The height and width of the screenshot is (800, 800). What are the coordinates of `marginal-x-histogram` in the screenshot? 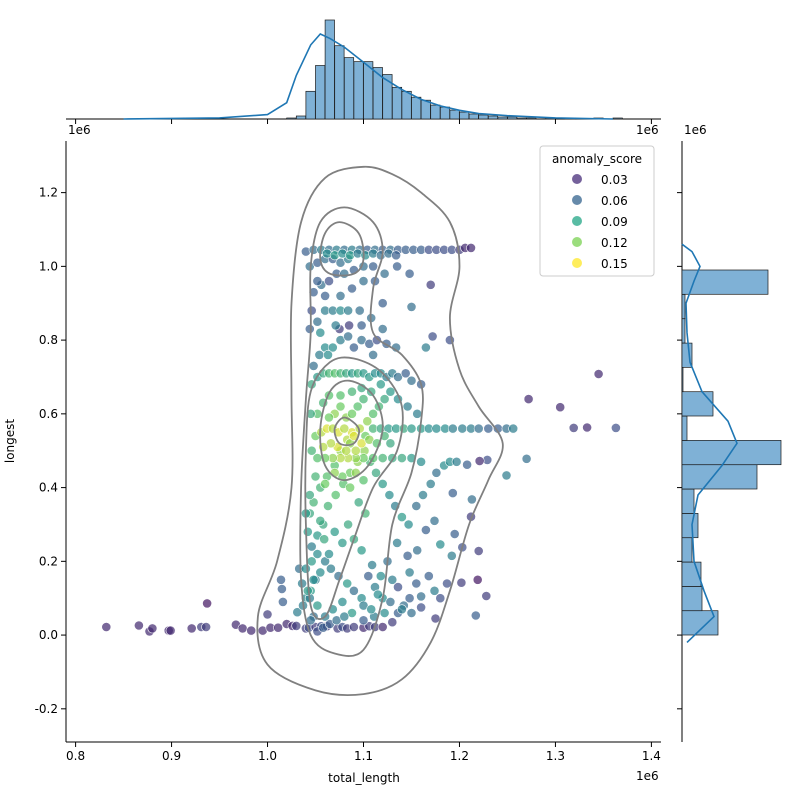 It's located at (363, 71).